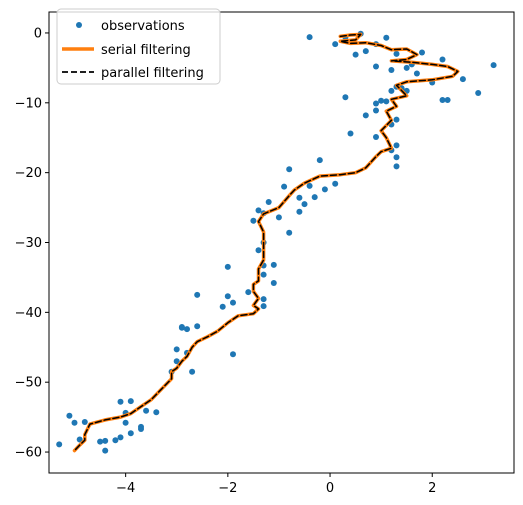  I want to click on legend-serial-label: serial filtering, so click(146, 50).